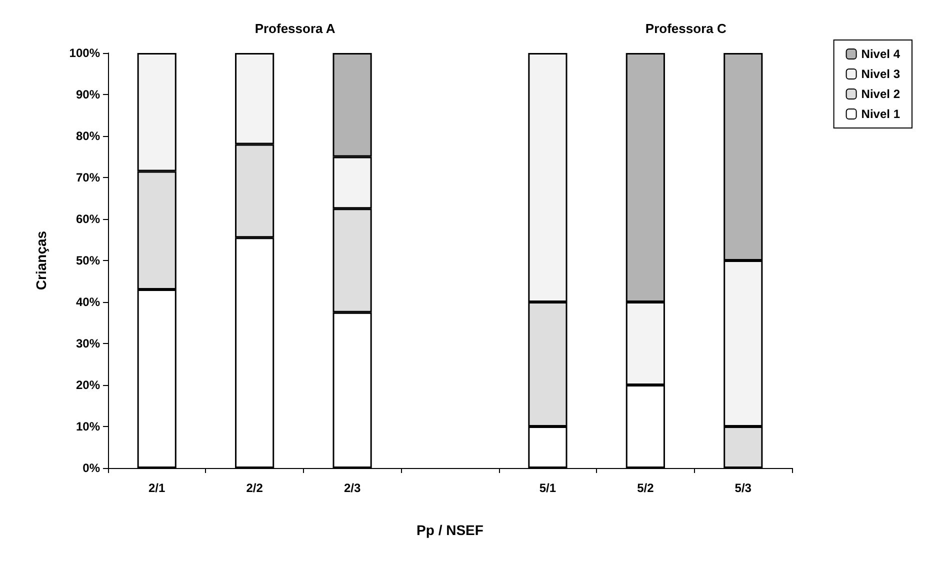 The width and height of the screenshot is (935, 571). What do you see at coordinates (450, 530) in the screenshot?
I see `x-axis-title: Pp / NSEF` at bounding box center [450, 530].